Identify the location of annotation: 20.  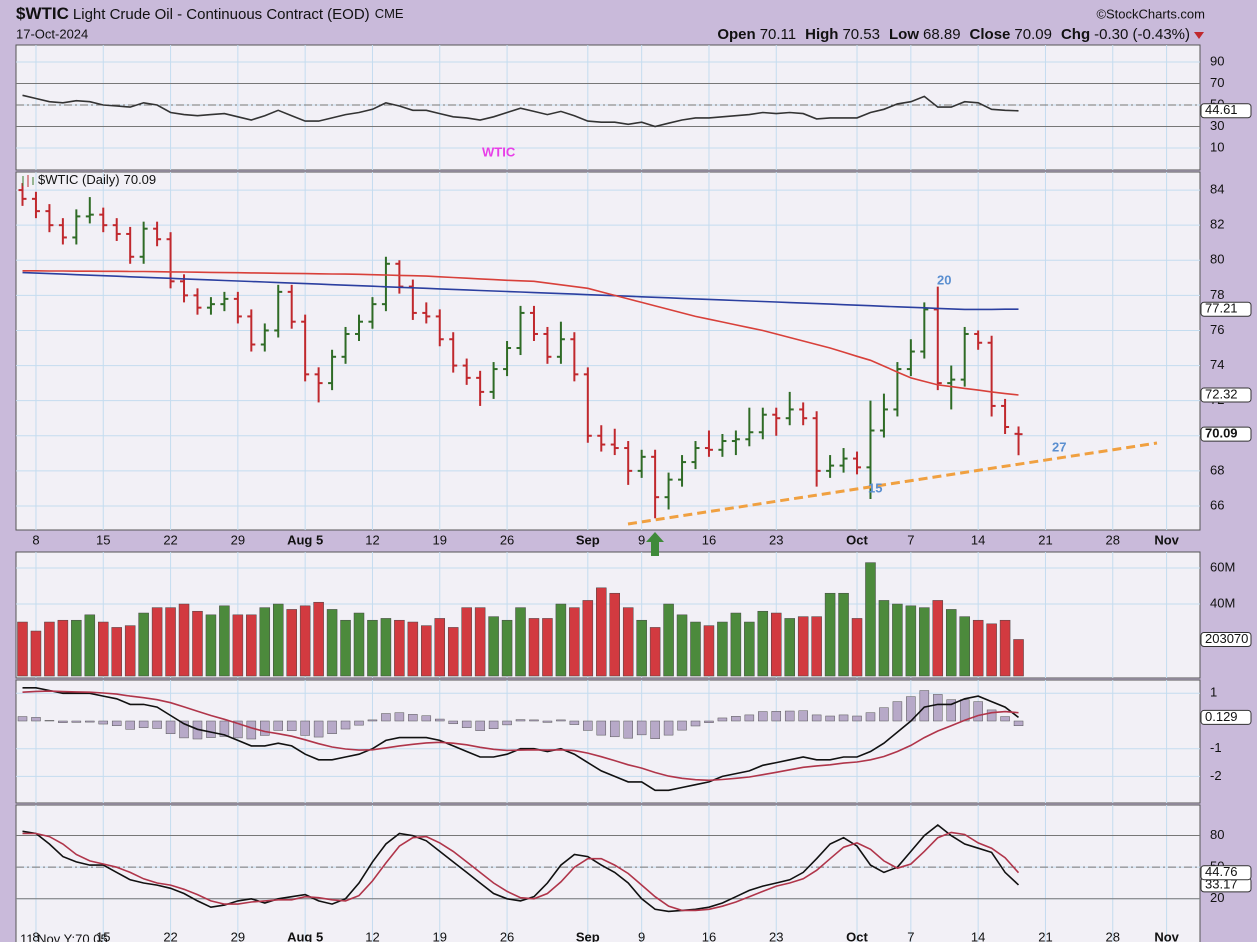
(944, 279).